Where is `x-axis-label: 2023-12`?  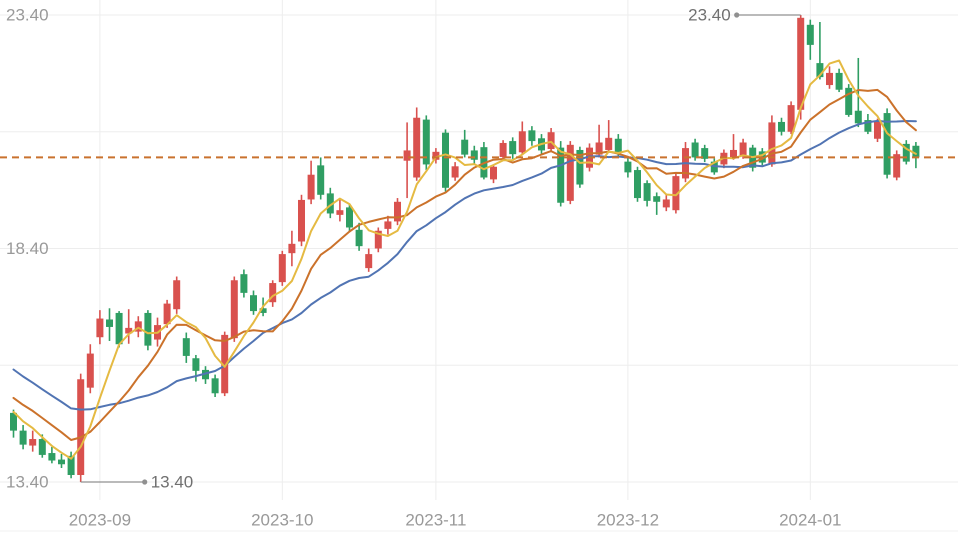 x-axis-label: 2023-12 is located at coordinates (628, 520).